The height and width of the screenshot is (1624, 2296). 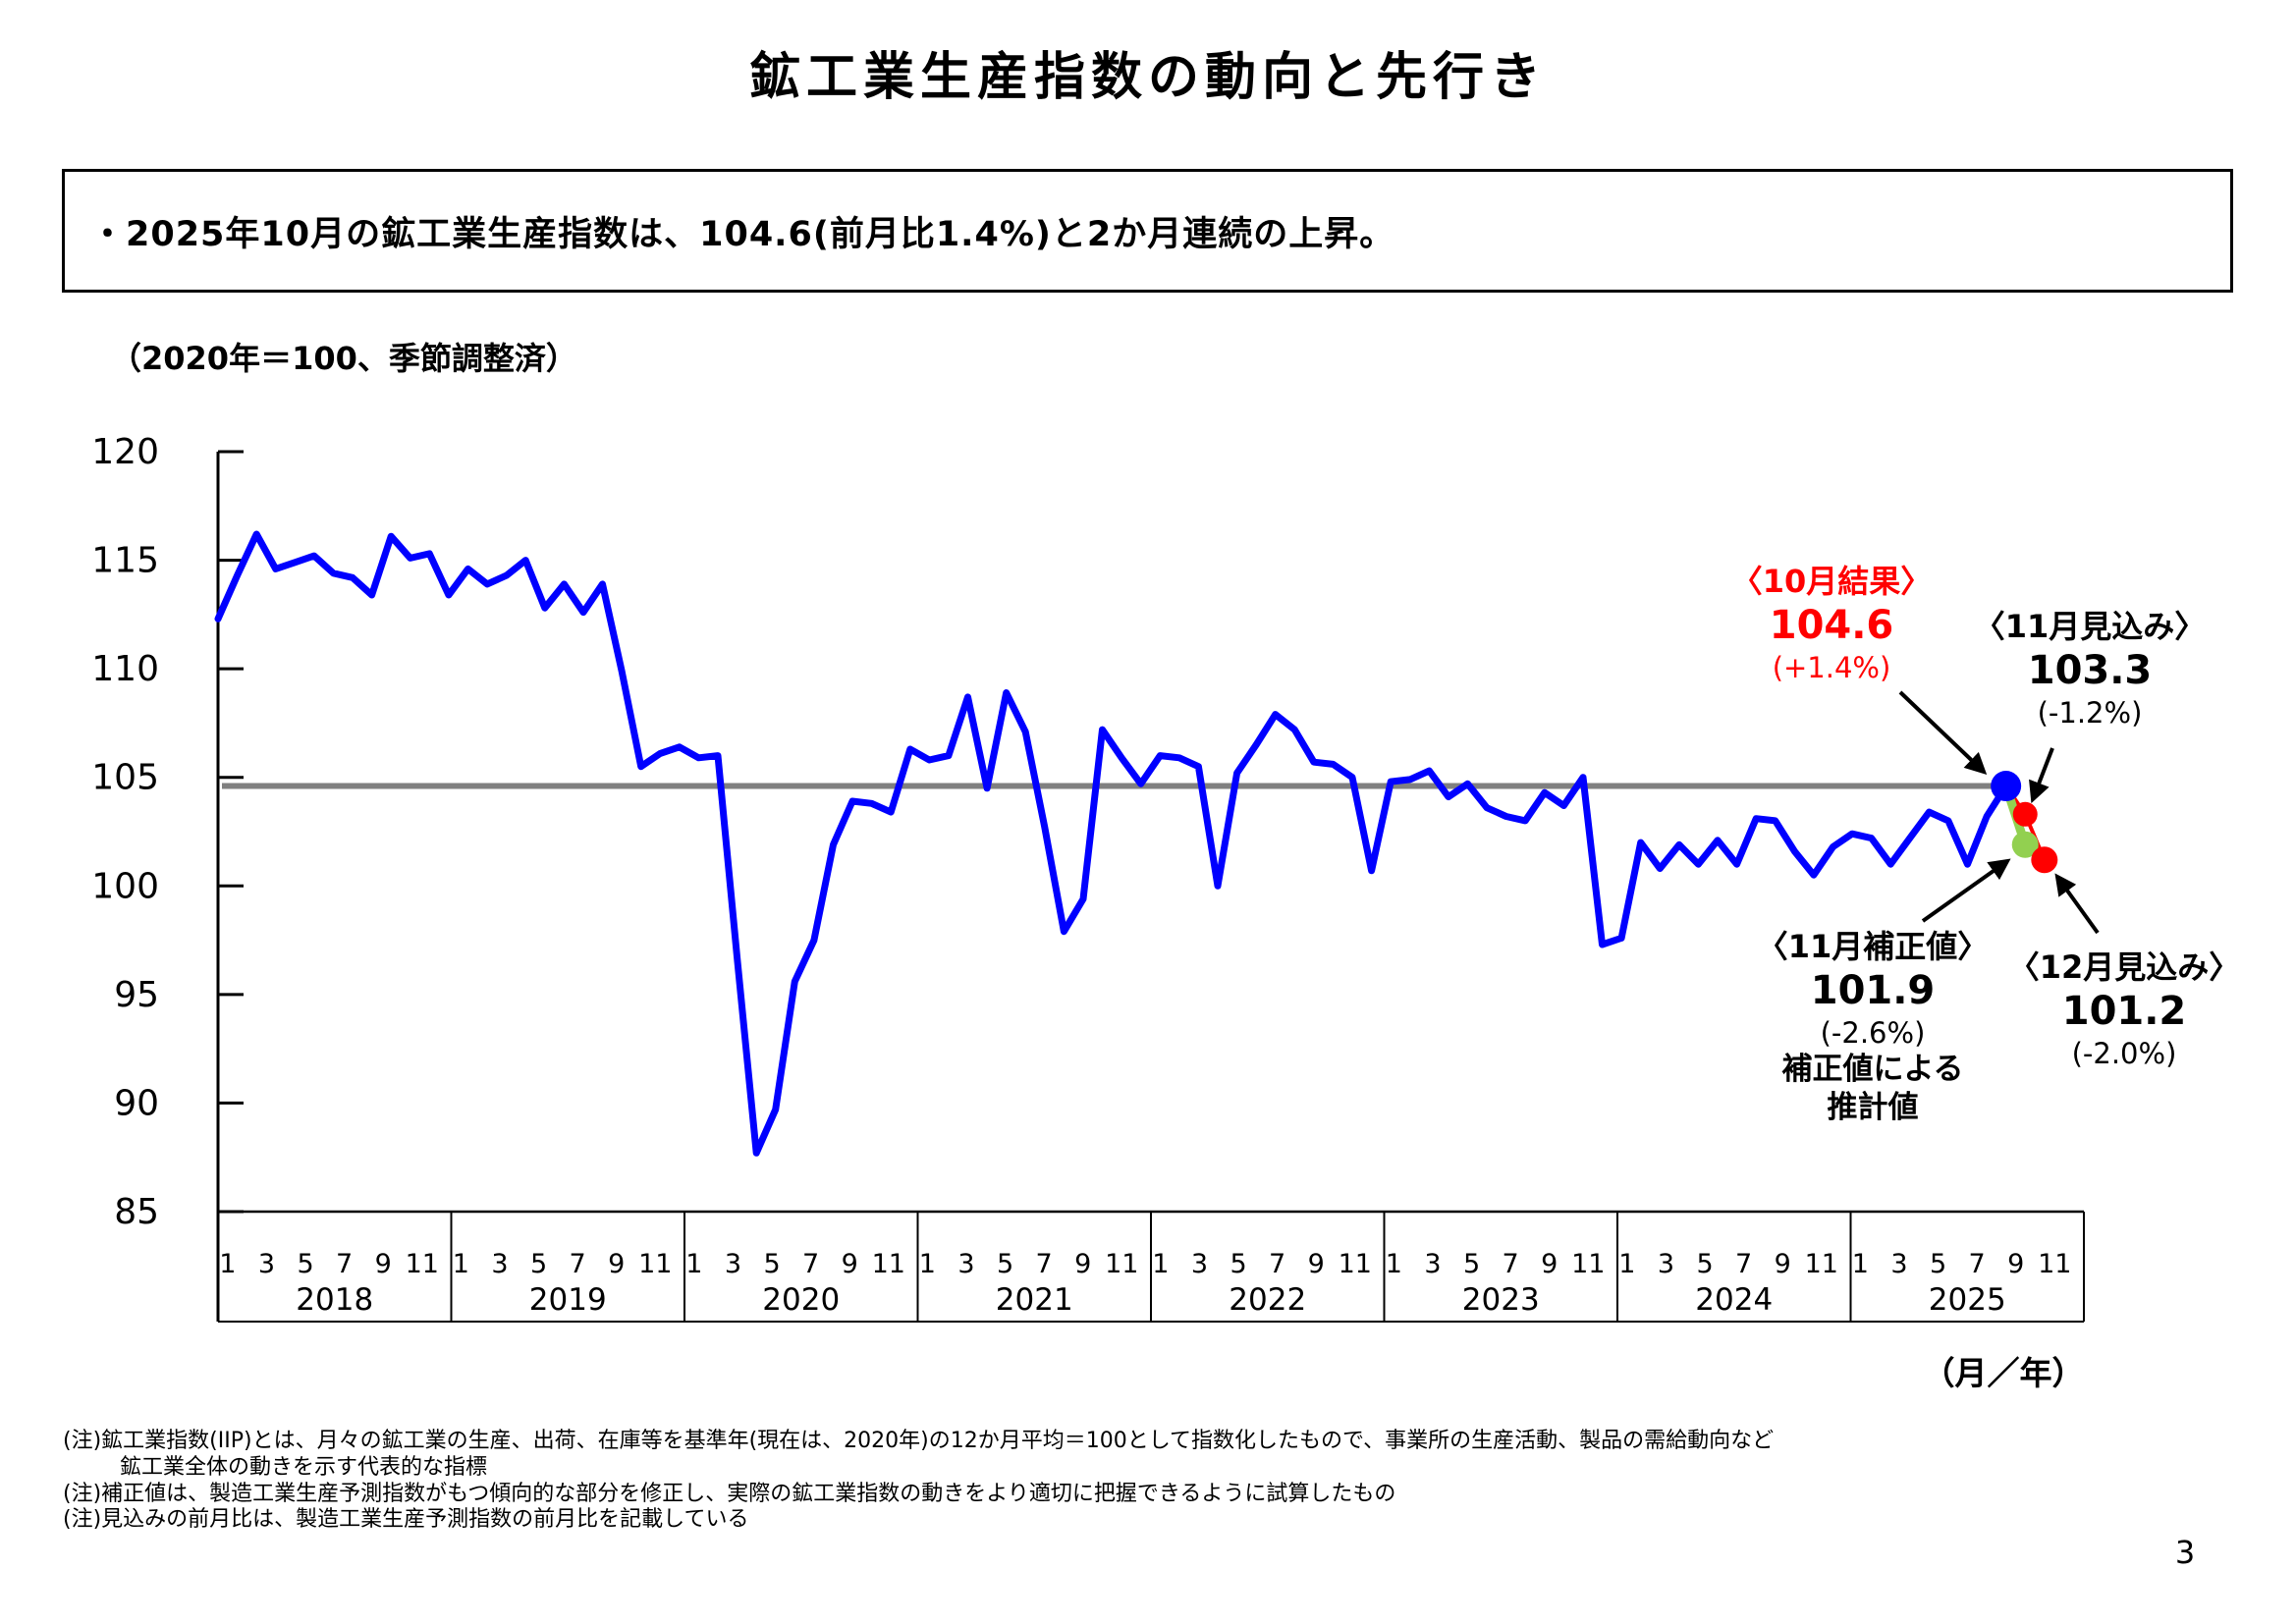 What do you see at coordinates (136, 995) in the screenshot?
I see `y-axis-tick-label: 95` at bounding box center [136, 995].